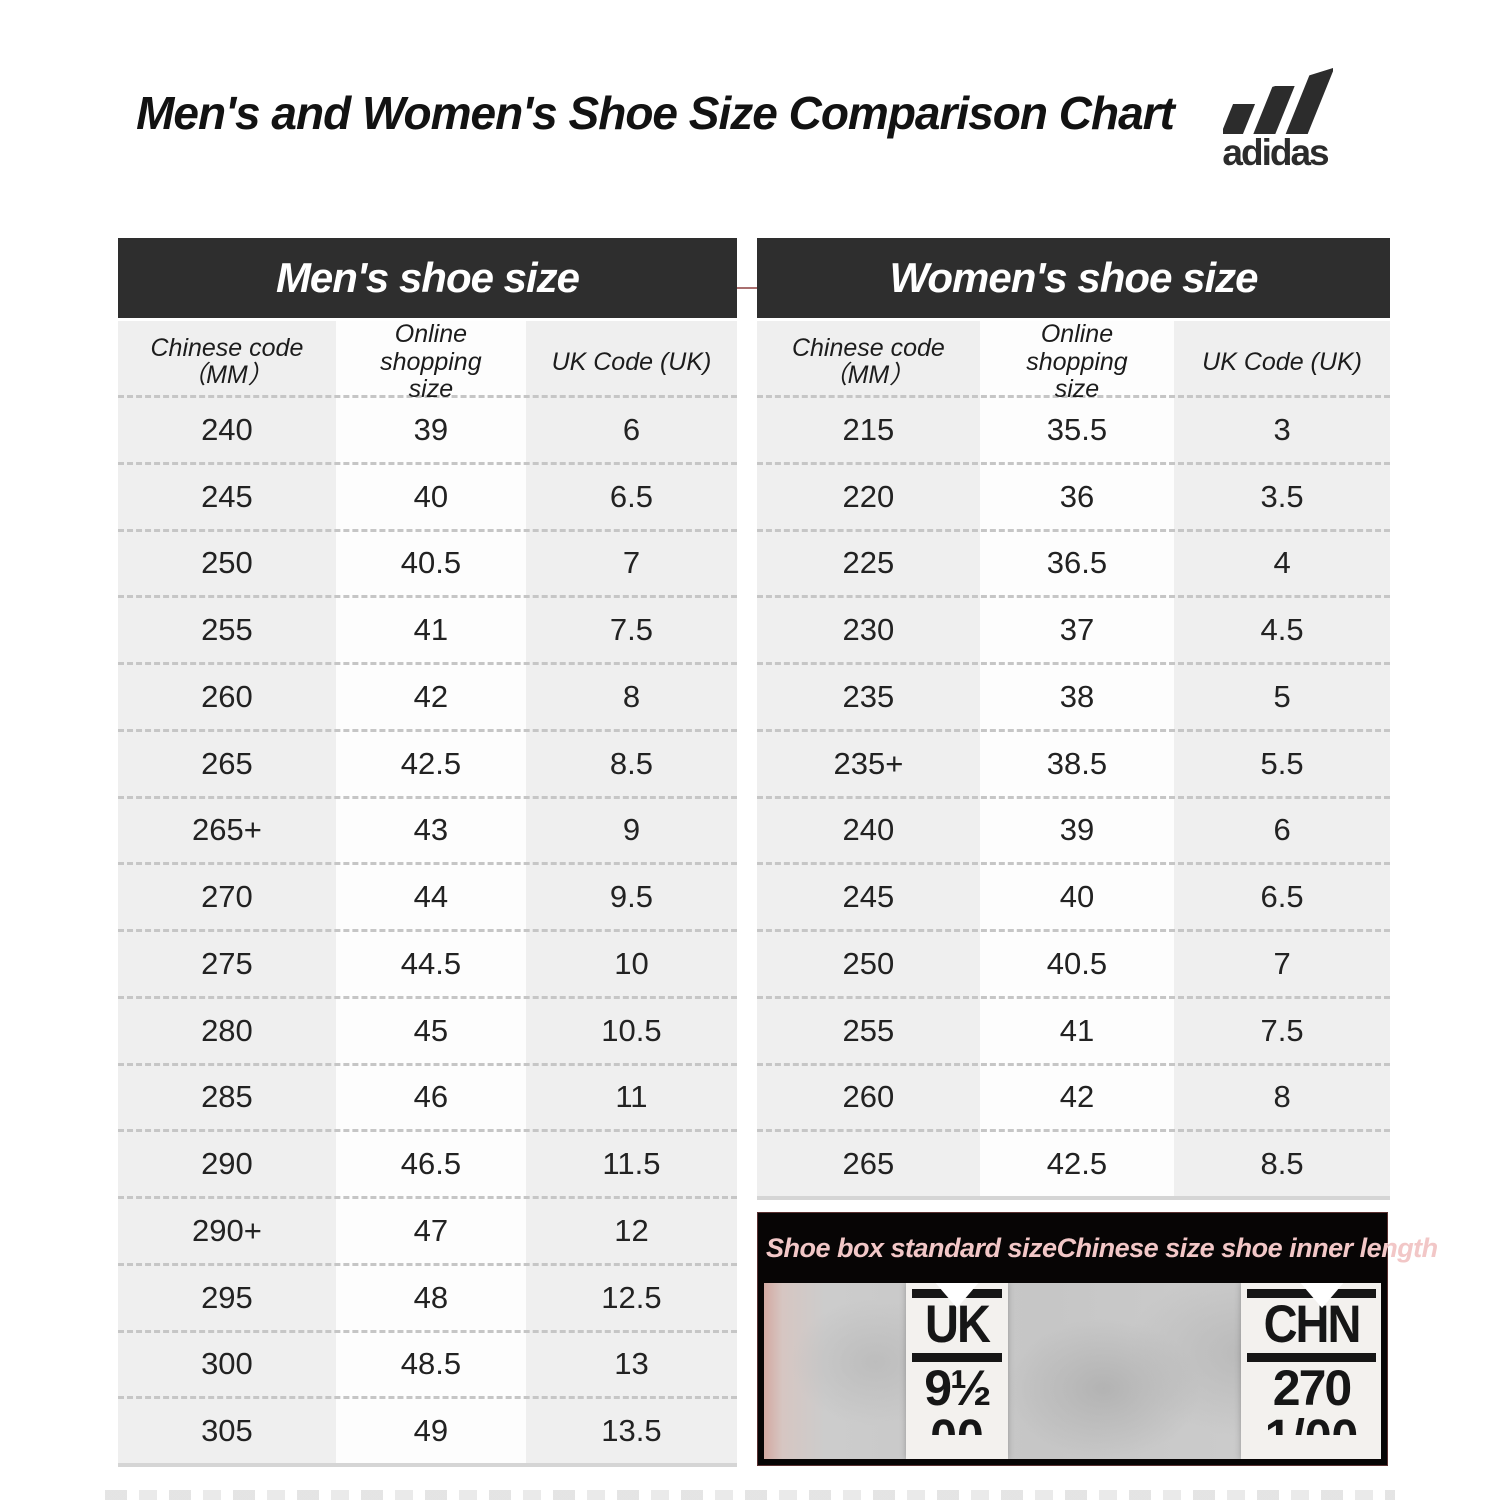  What do you see at coordinates (1073, 628) in the screenshot?
I see `table-row: 230 37 4.5` at bounding box center [1073, 628].